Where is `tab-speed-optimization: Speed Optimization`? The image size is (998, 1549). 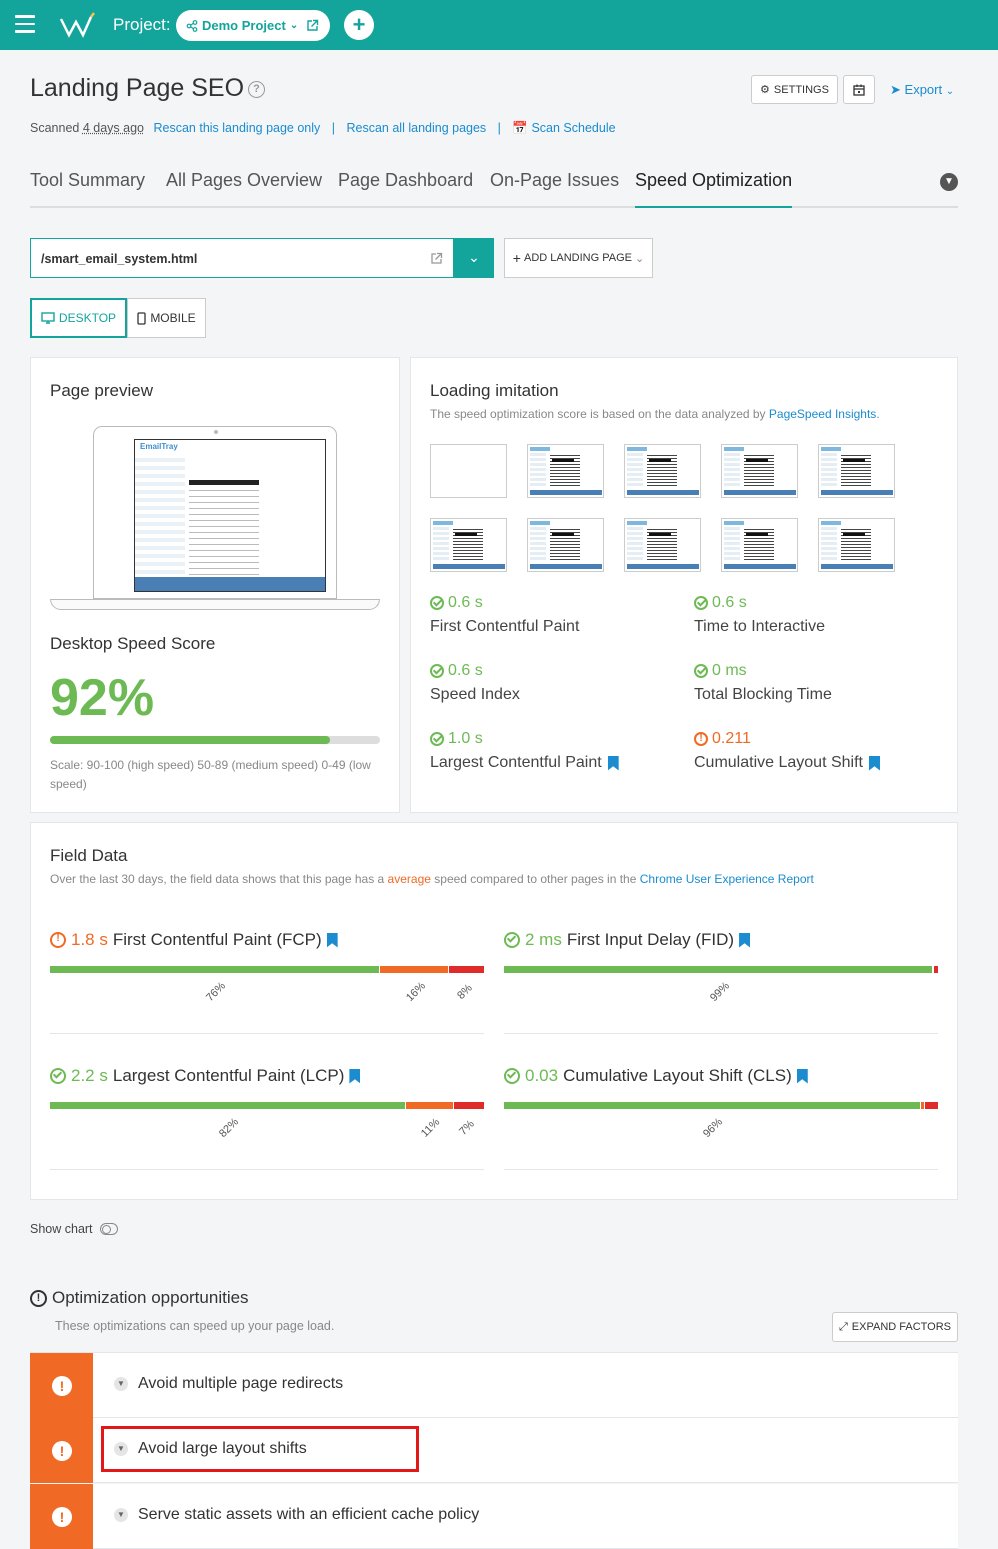
tab-speed-optimization: Speed Optimization is located at coordinates (714, 189).